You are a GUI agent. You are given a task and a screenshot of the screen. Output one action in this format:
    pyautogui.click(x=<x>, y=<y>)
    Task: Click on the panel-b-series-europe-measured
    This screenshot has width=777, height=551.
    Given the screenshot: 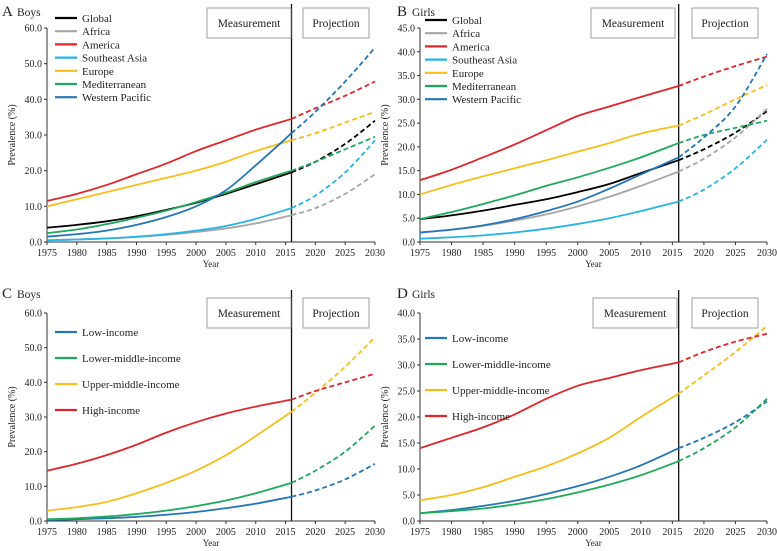 What is the action you would take?
    pyautogui.click(x=549, y=160)
    